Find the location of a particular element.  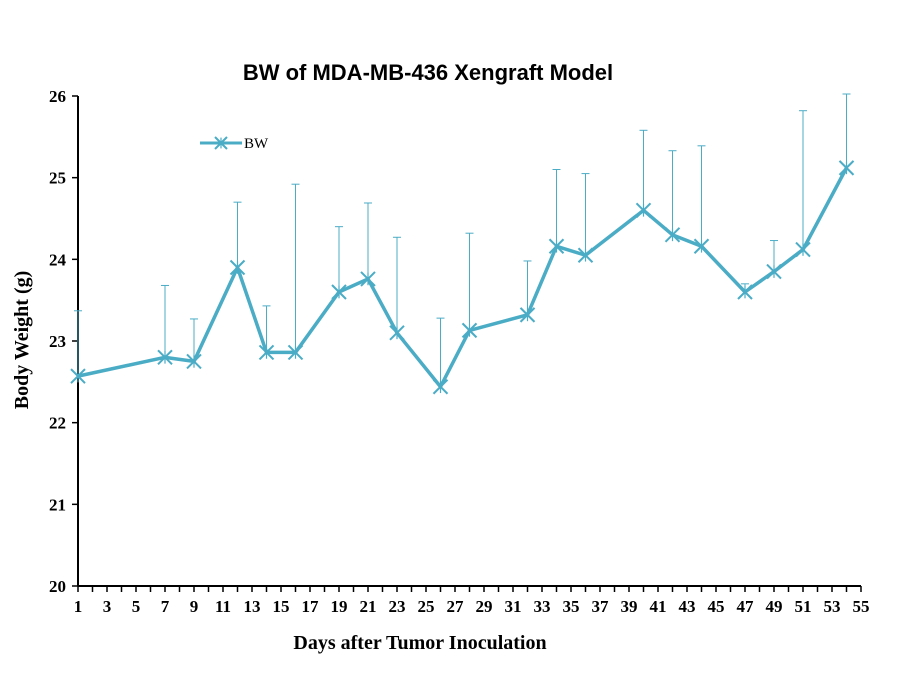

y-tick-label: 21 is located at coordinates (57, 504).